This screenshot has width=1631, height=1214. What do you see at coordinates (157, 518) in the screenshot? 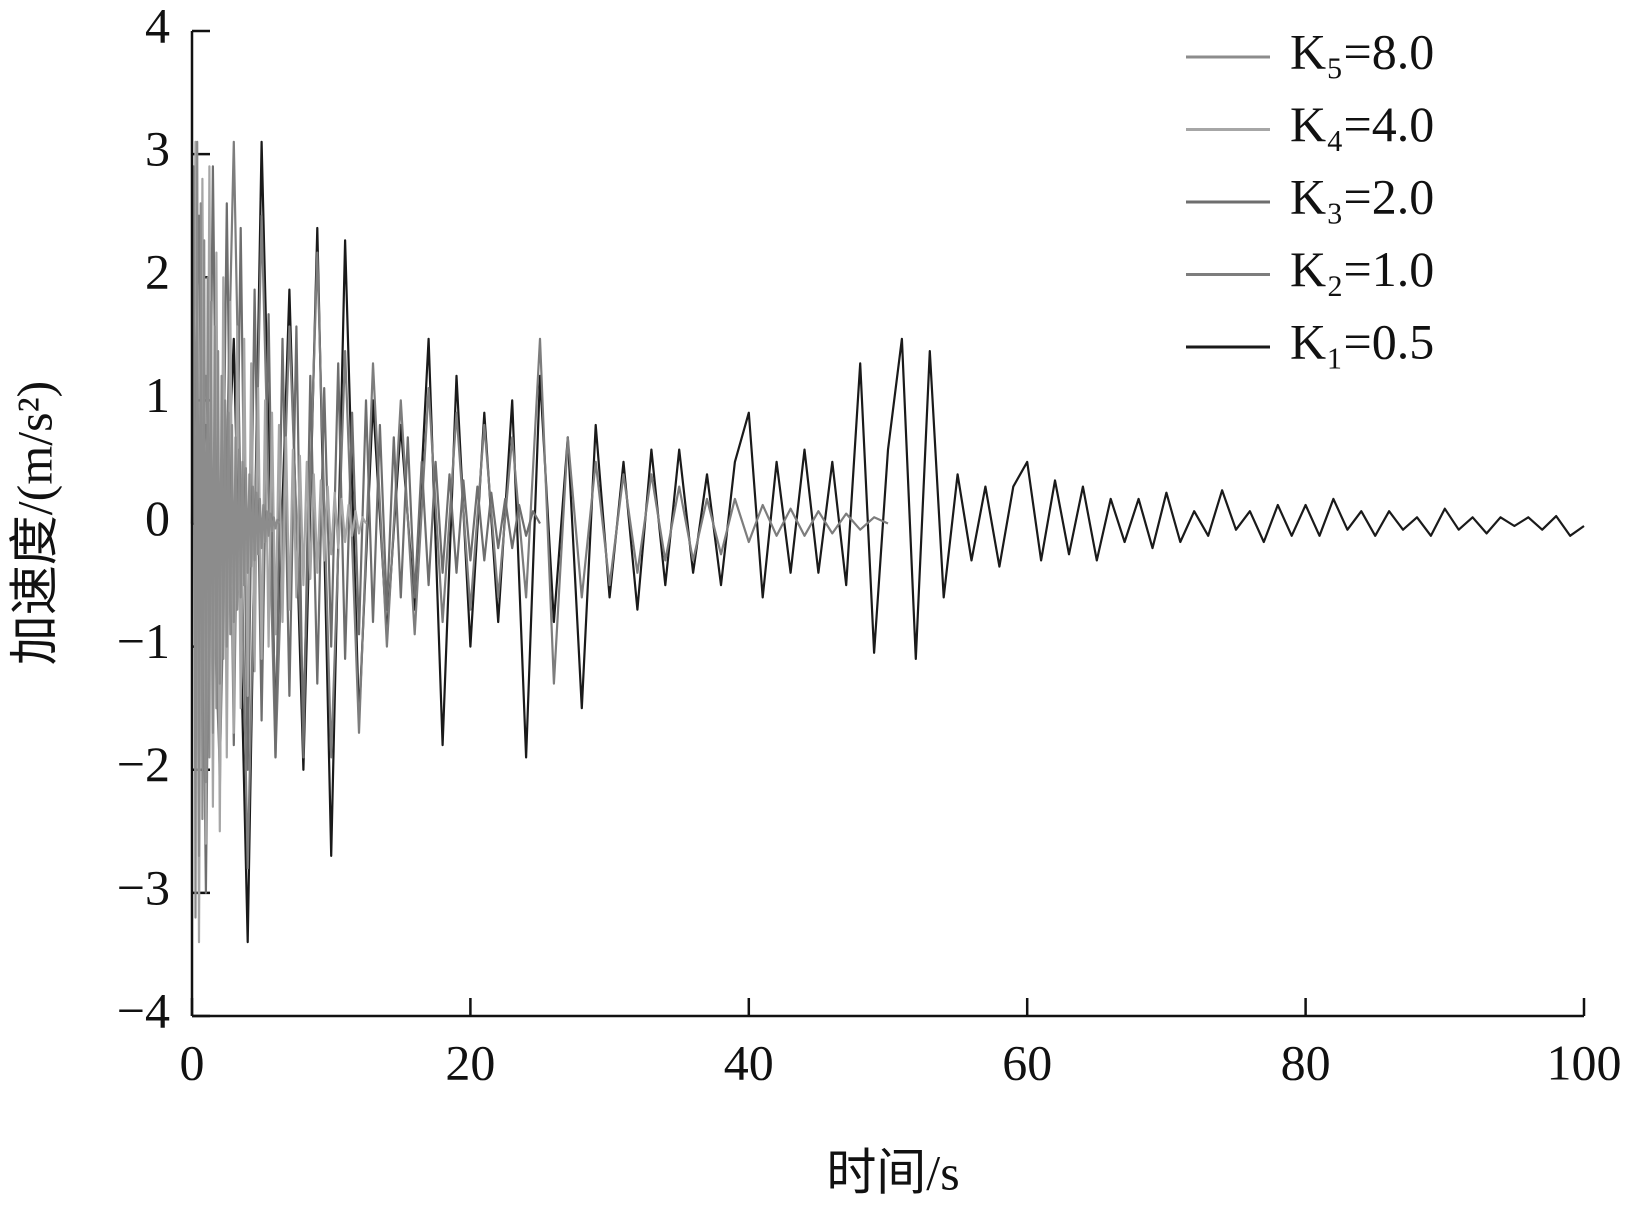
I see `y-tick-label: 0` at bounding box center [157, 518].